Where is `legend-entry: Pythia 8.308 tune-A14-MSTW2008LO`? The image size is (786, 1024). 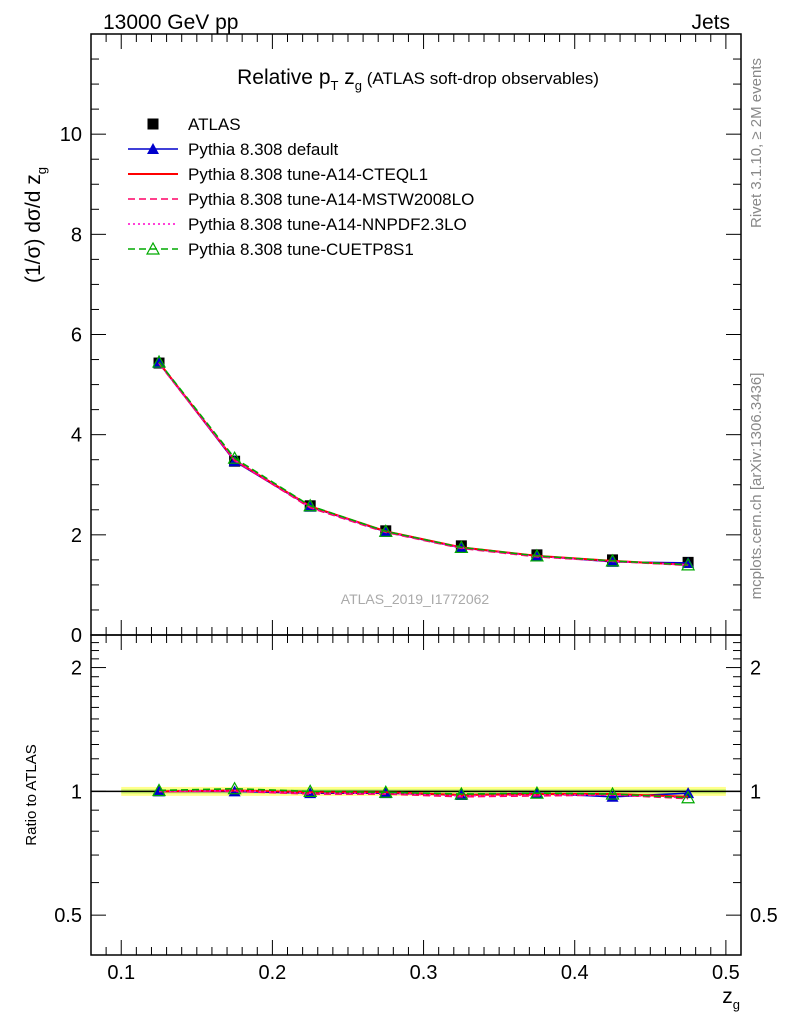
legend-entry: Pythia 8.308 tune-A14-MSTW2008LO is located at coordinates (301, 199).